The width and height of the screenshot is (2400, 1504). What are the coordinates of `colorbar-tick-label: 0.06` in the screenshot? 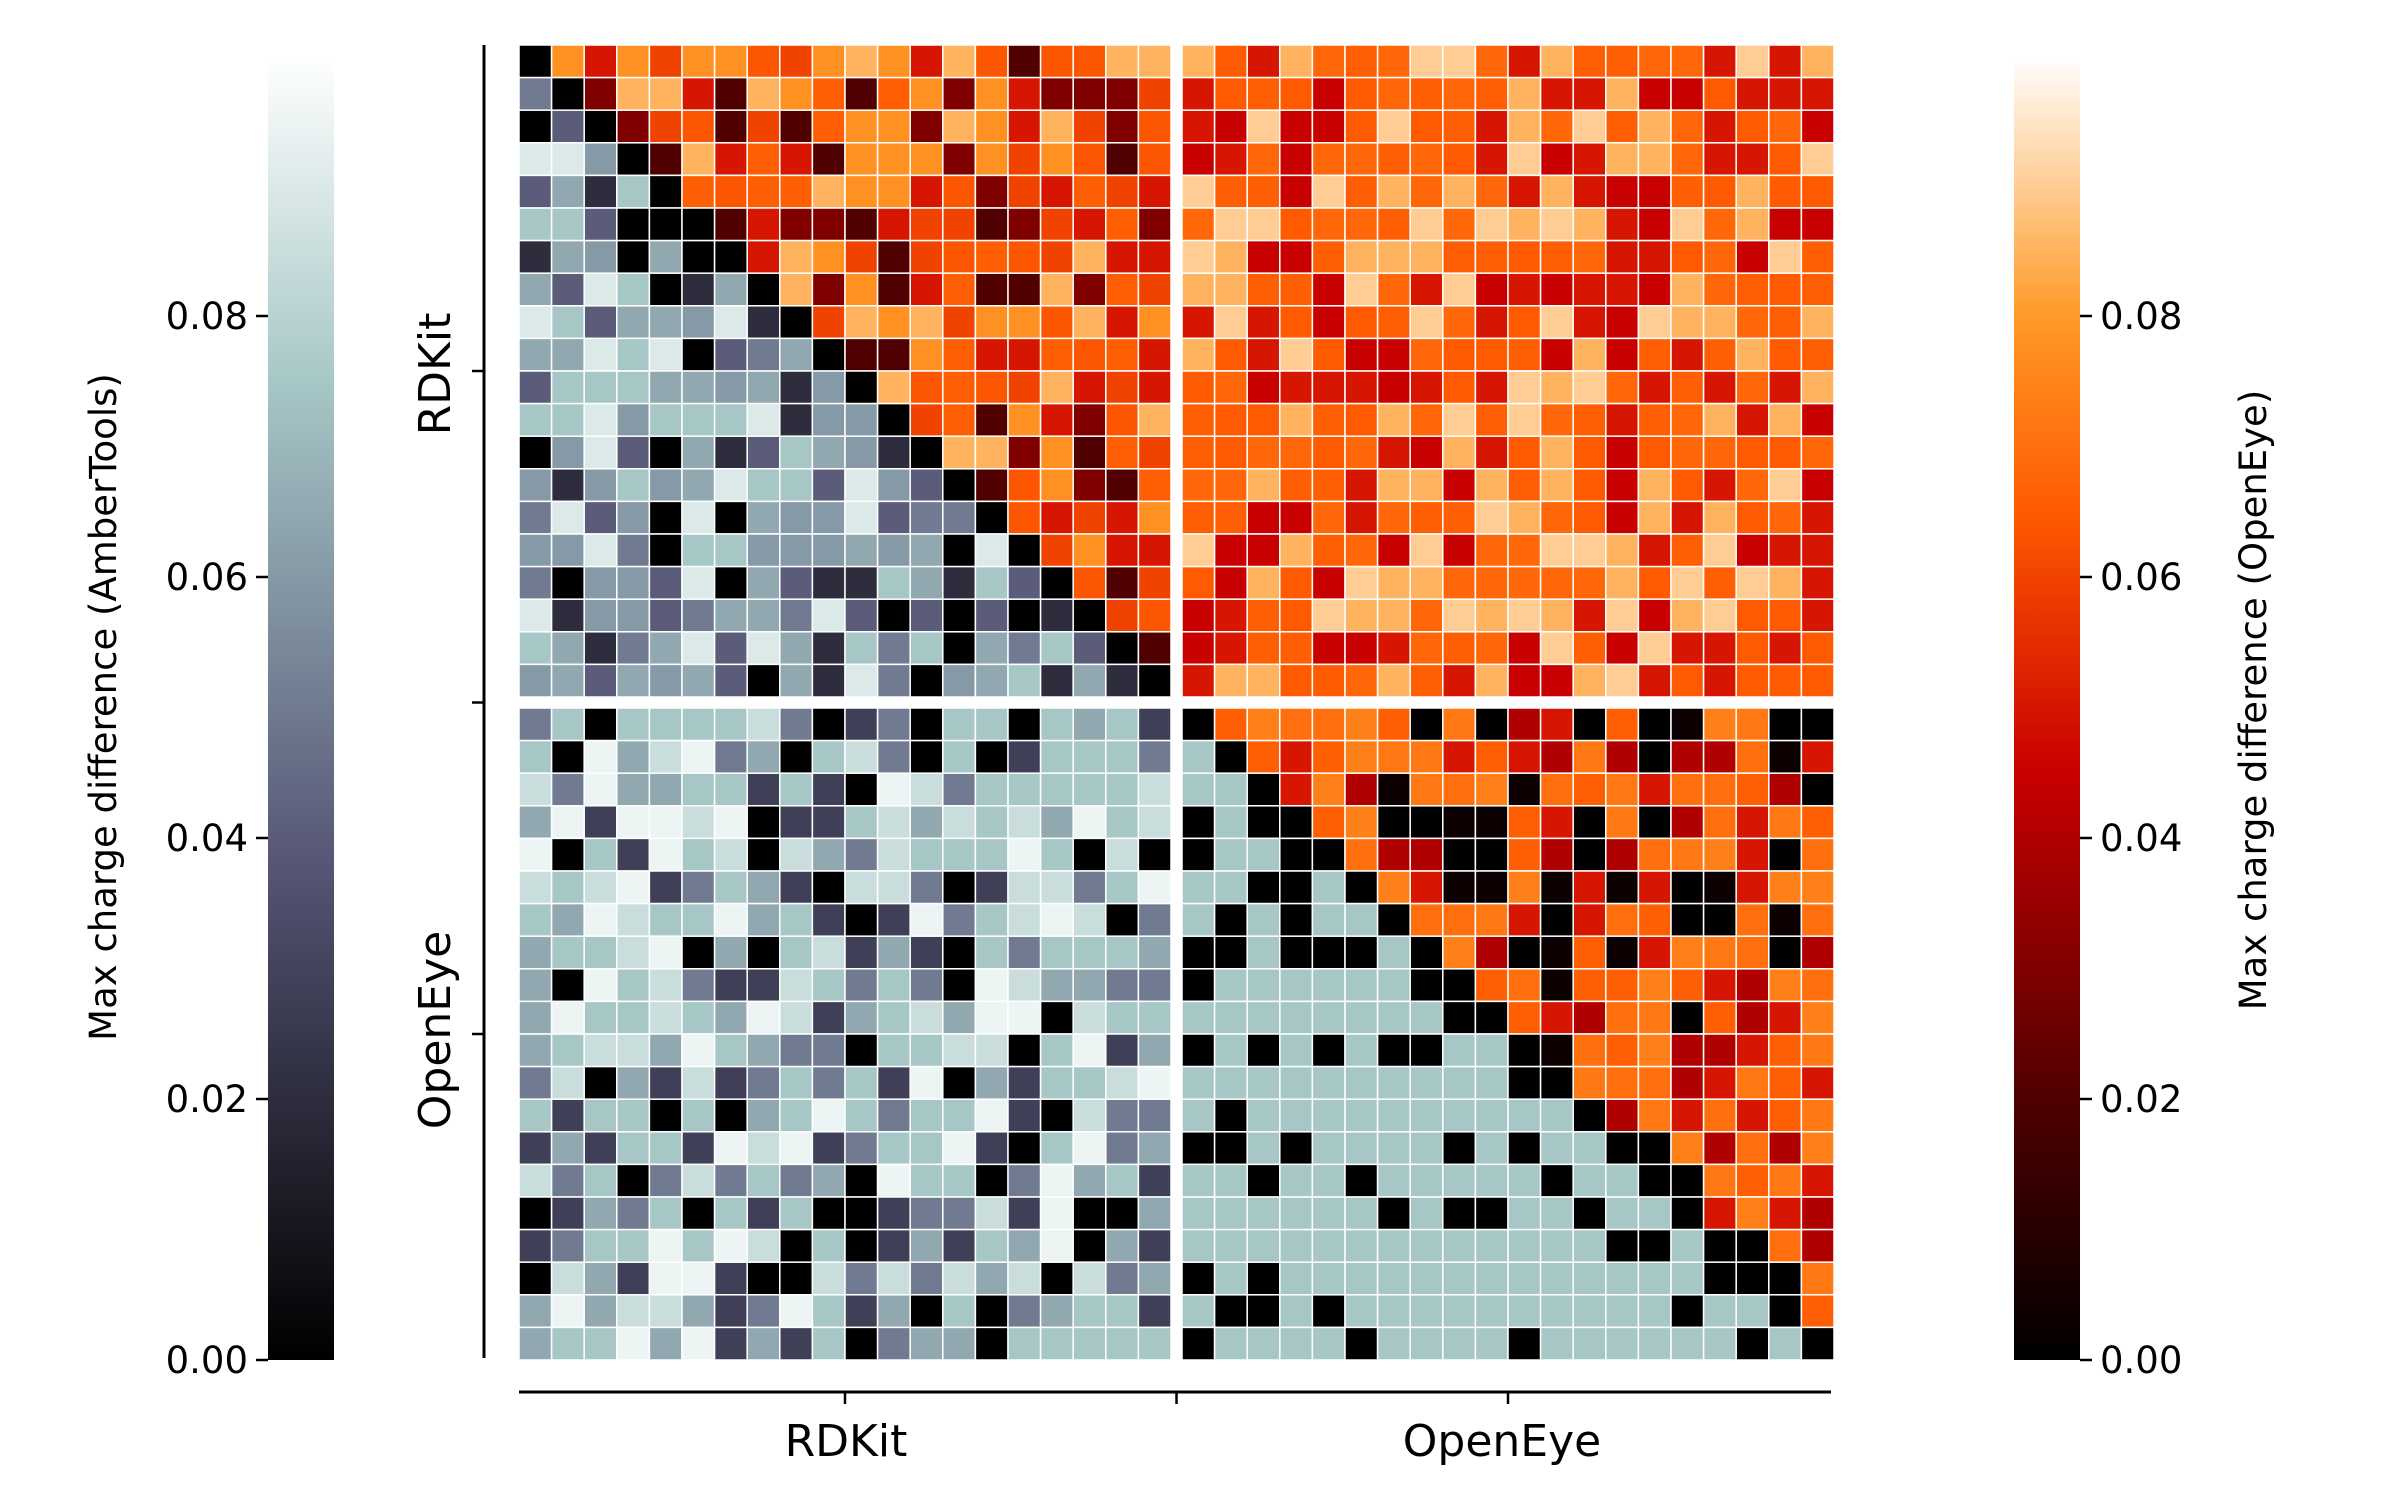 It's located at (2141, 577).